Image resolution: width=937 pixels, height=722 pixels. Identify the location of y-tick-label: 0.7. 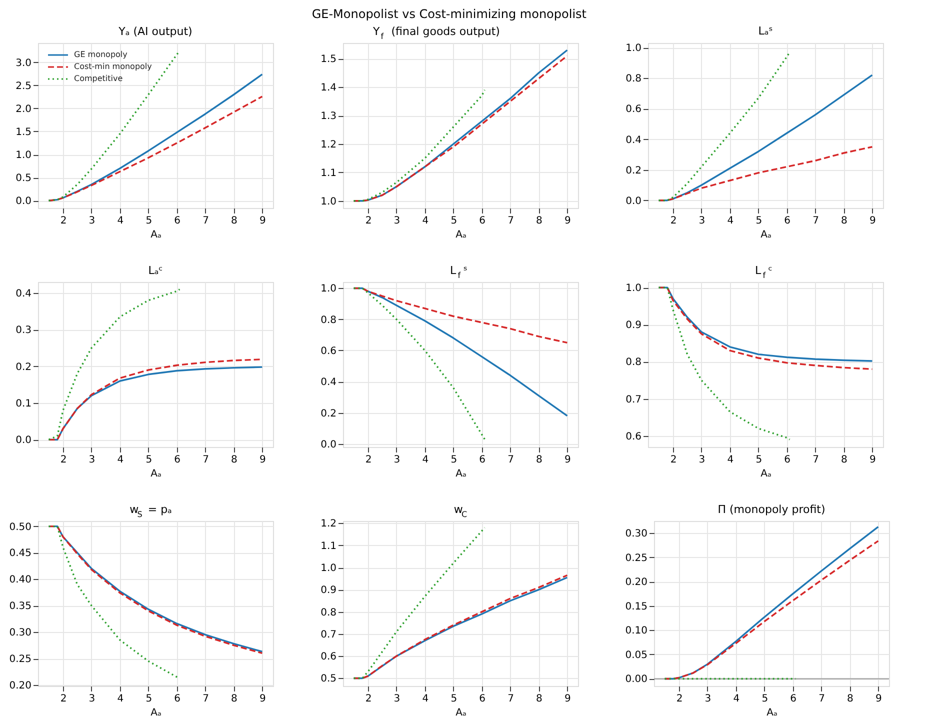
(328, 634).